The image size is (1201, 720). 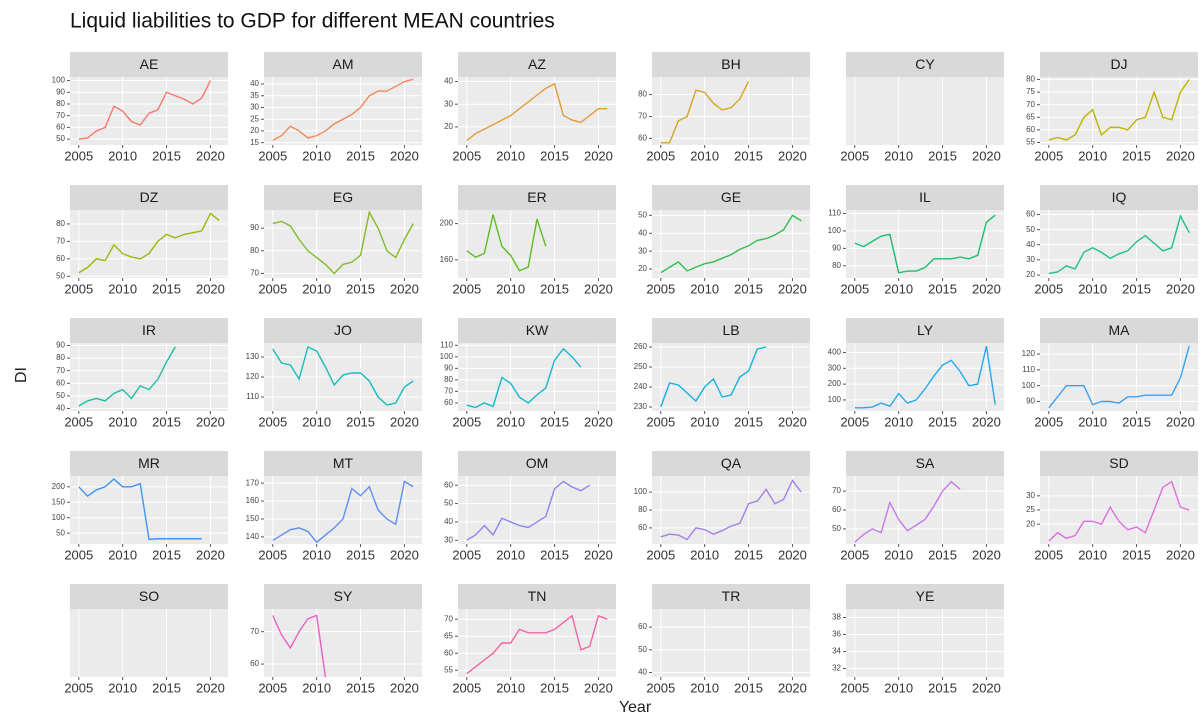 I want to click on y-tick-label: 250, so click(x=641, y=366).